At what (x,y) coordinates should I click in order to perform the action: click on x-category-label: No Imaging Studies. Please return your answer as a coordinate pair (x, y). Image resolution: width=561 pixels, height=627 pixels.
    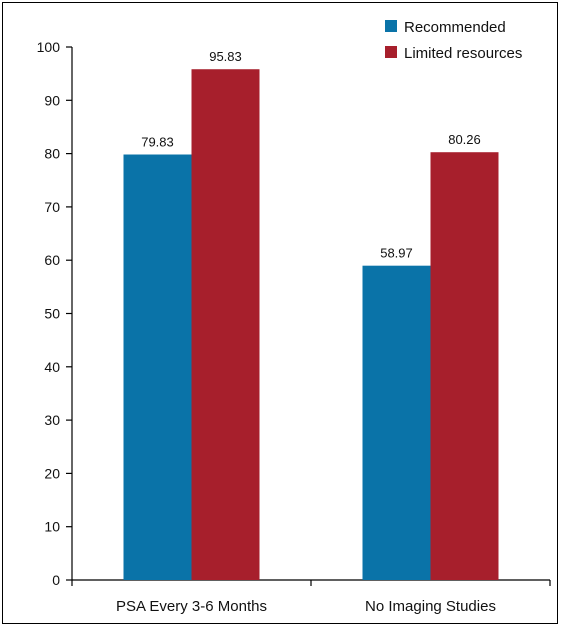
    Looking at the image, I should click on (430, 606).